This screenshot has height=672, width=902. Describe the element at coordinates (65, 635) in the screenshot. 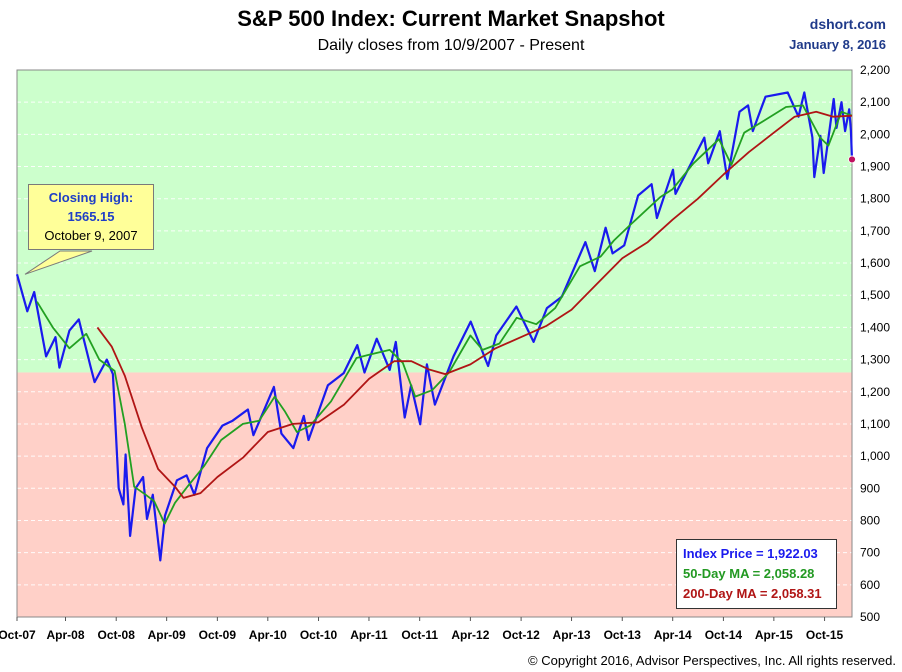

I see `x-tick-label: Apr-08` at that location.